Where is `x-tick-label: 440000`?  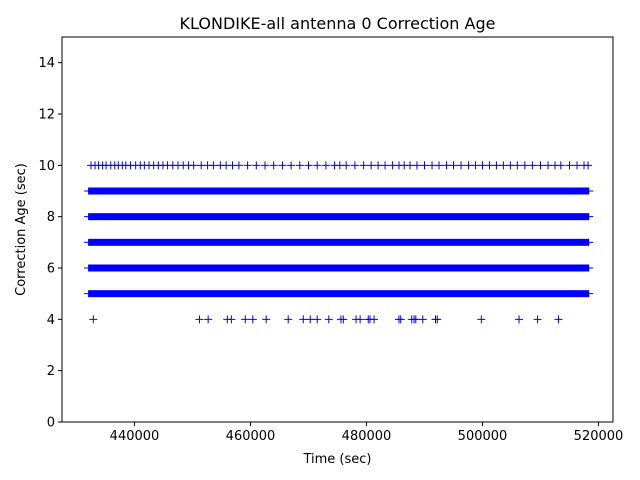 x-tick-label: 440000 is located at coordinates (135, 436).